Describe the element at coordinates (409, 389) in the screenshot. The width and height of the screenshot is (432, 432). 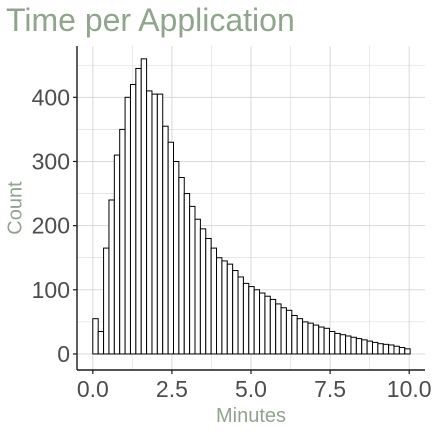
I see `x-tick-label: 10.0` at that location.